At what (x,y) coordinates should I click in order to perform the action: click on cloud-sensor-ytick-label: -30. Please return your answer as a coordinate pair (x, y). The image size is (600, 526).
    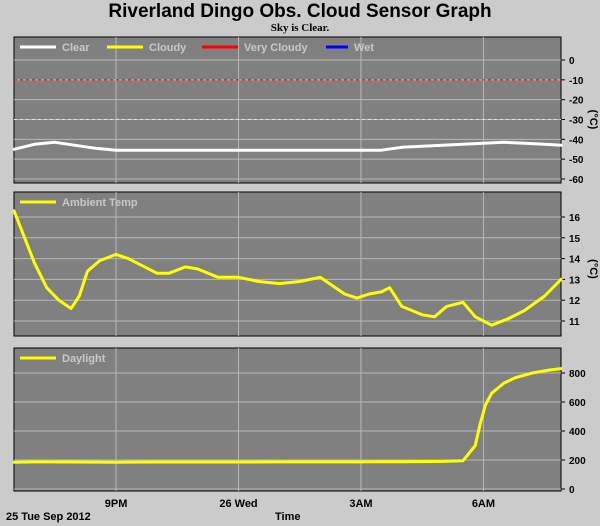
    Looking at the image, I should click on (576, 121).